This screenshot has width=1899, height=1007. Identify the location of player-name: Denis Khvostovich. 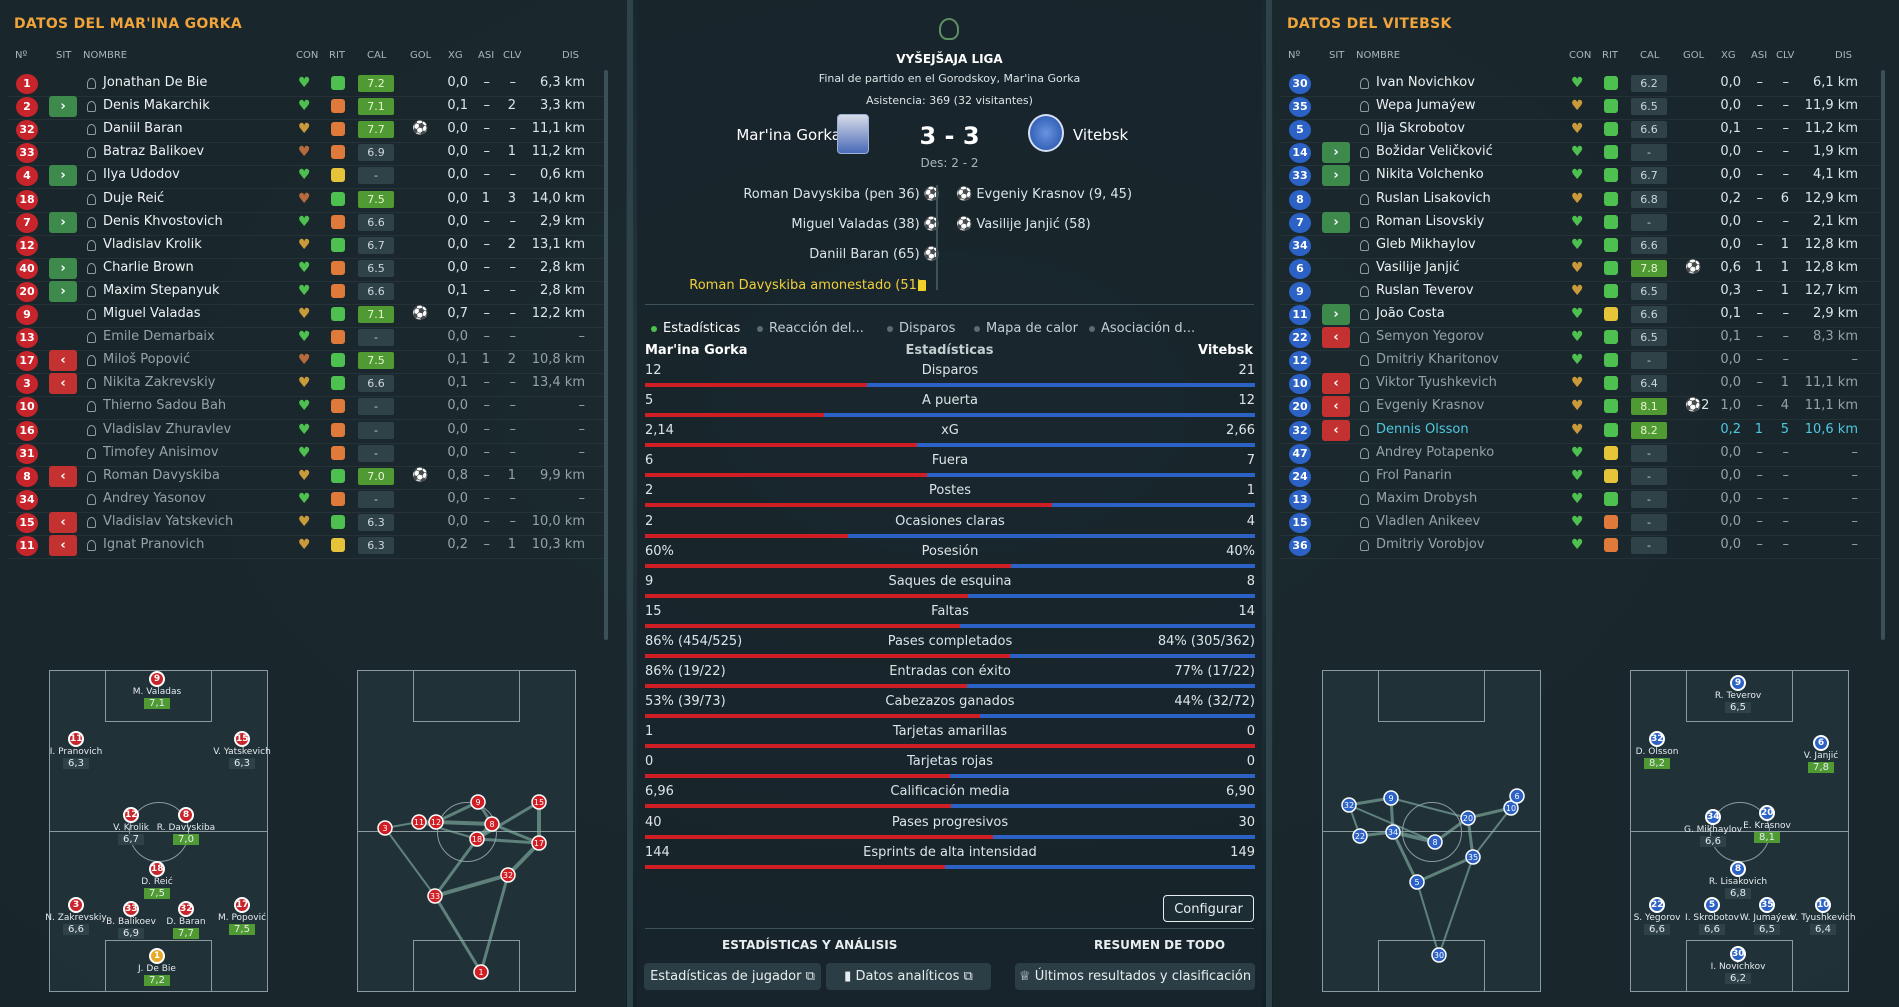
(163, 221).